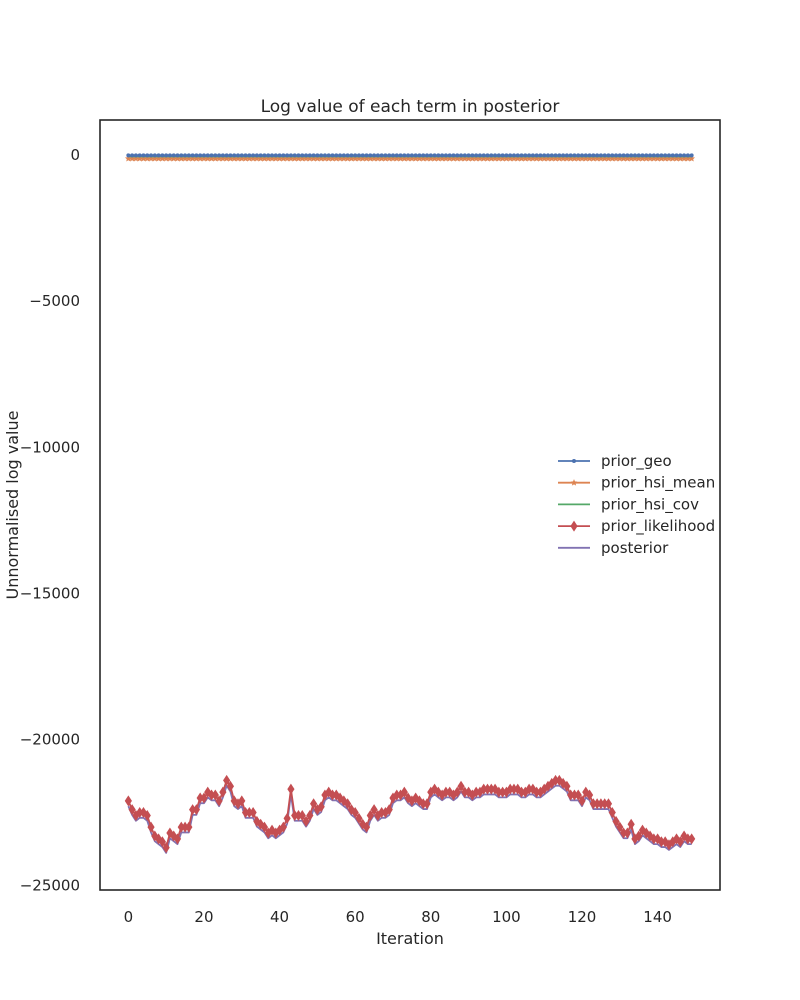 This screenshot has width=800, height=1000. What do you see at coordinates (430, 917) in the screenshot?
I see `x-tick-label: 80` at bounding box center [430, 917].